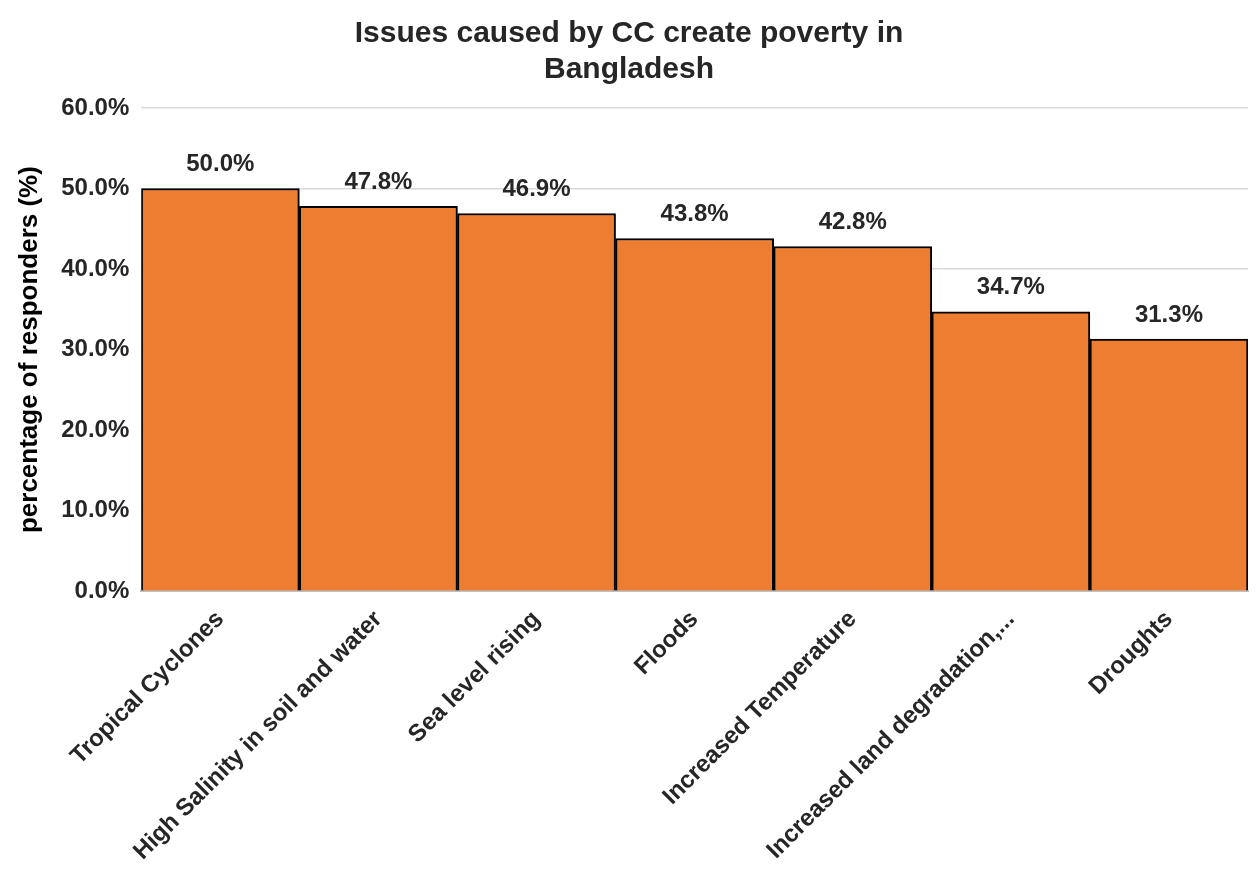  Describe the element at coordinates (102, 589) in the screenshot. I see `y-tick-label: 0.0%` at that location.